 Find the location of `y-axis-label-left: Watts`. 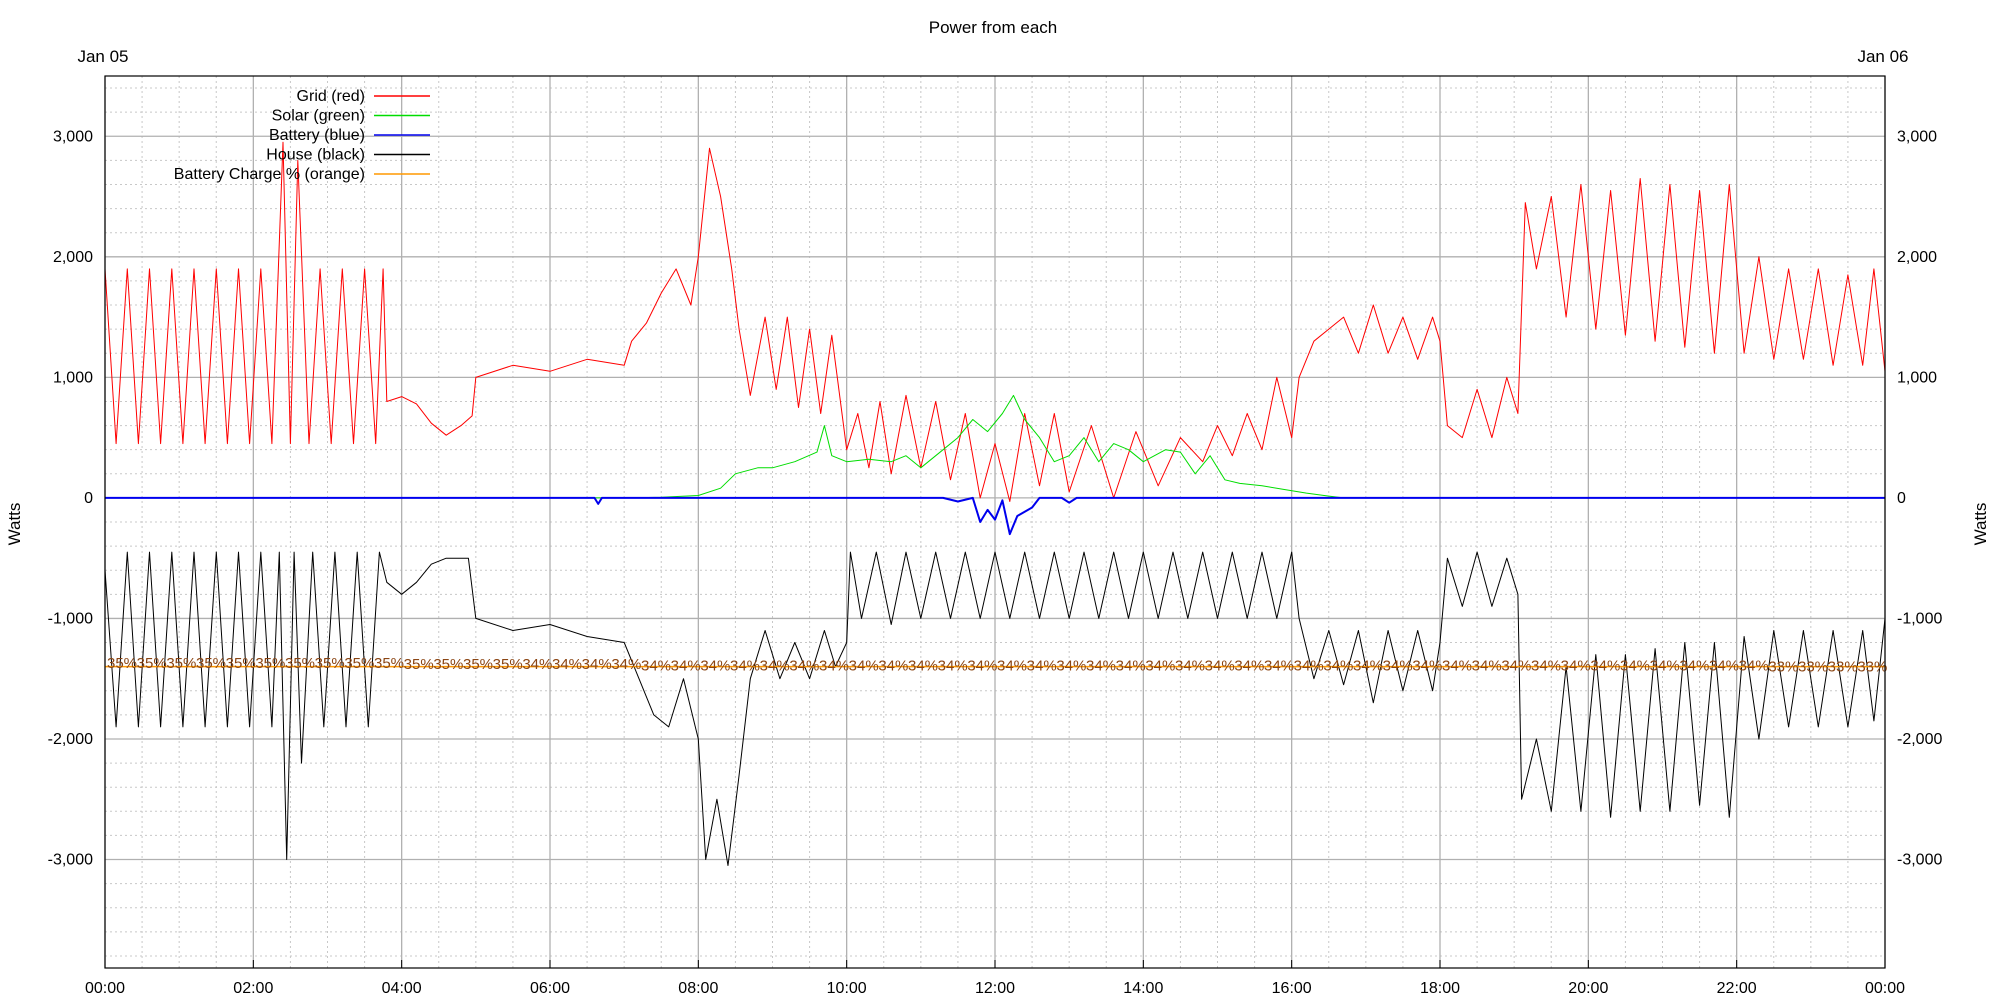

y-axis-label-left: Watts is located at coordinates (14, 524).